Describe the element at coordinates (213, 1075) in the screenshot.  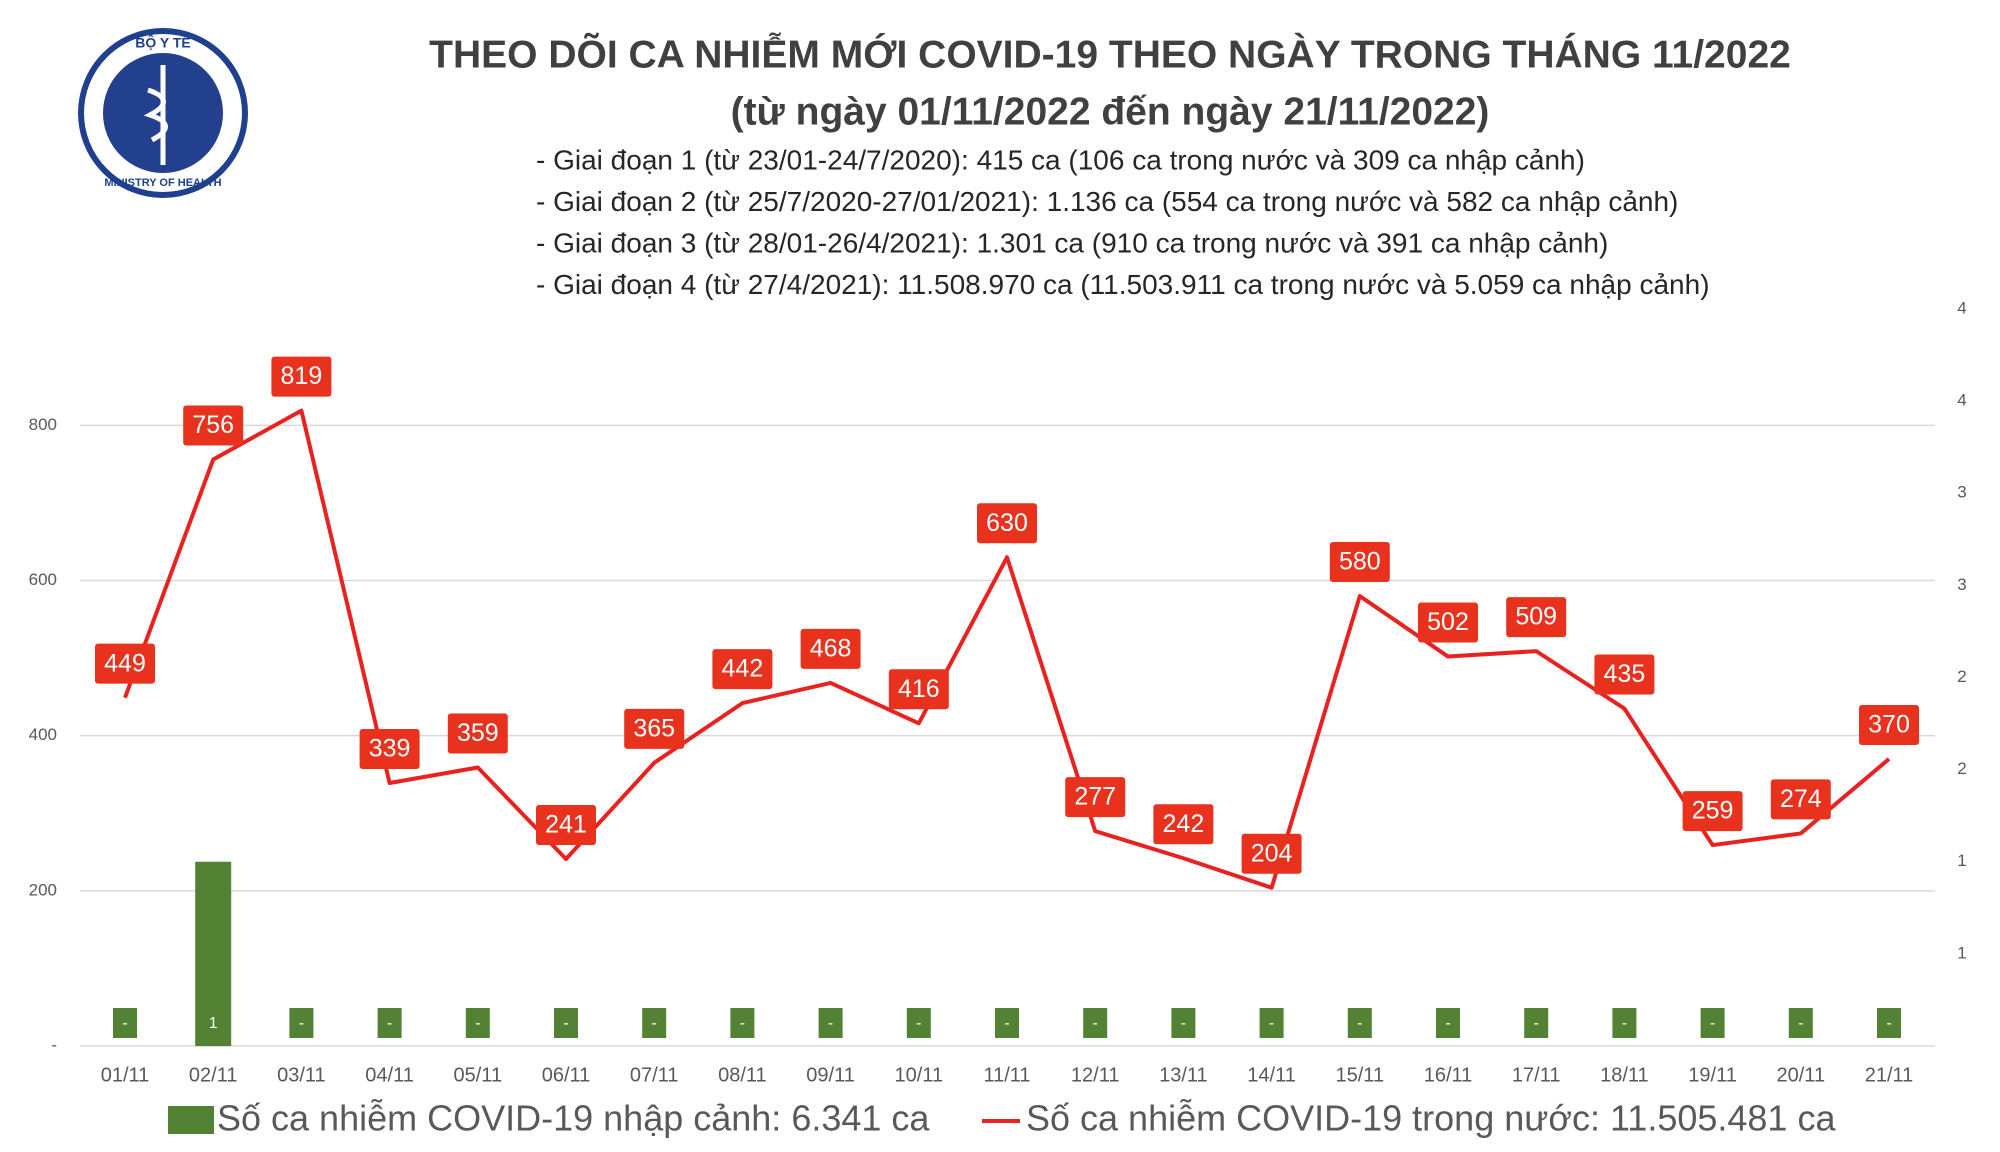
I see `x-tick-label: 02/11` at that location.